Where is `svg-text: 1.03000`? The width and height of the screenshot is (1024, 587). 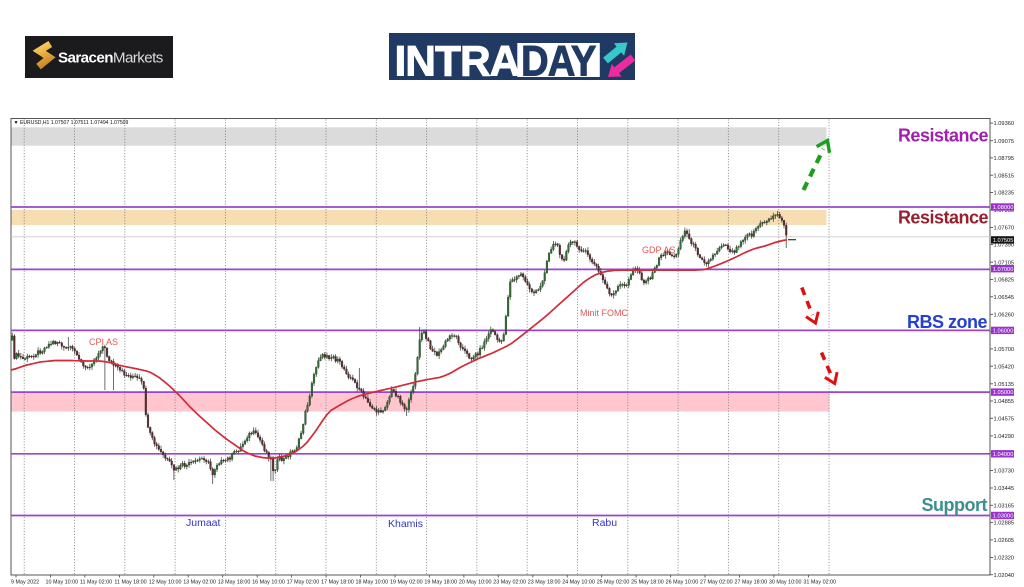 svg-text: 1.03000 is located at coordinates (1003, 517).